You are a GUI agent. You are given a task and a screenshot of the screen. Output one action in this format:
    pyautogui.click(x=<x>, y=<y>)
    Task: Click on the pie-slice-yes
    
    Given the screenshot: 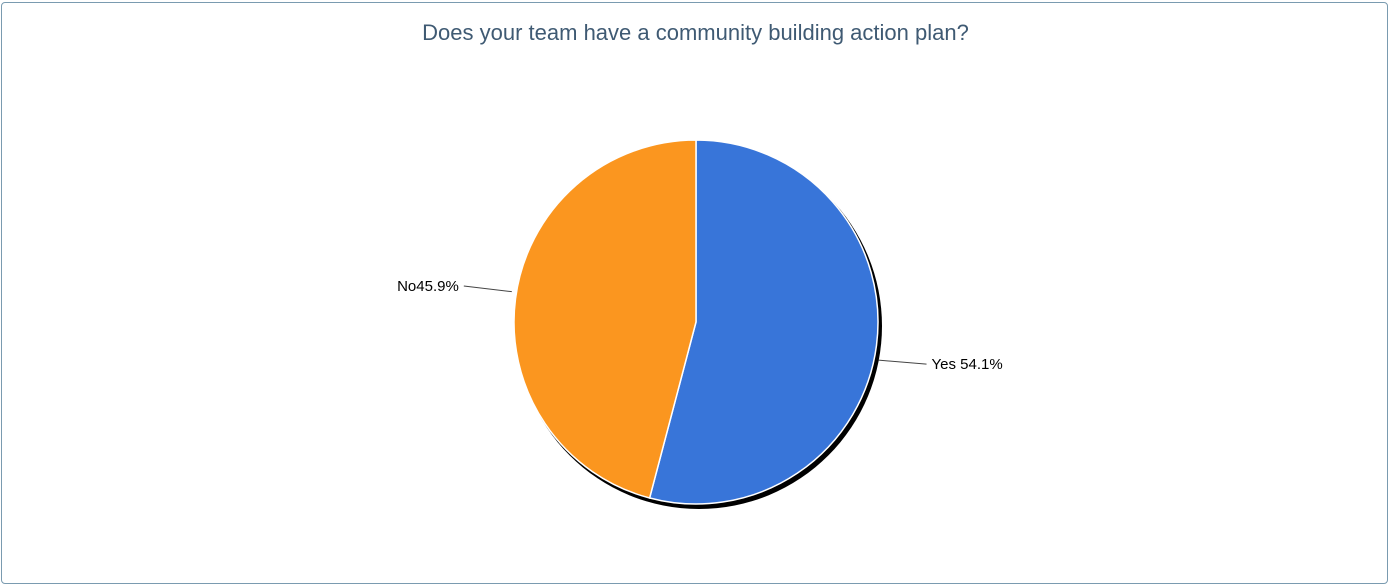 What is the action you would take?
    pyautogui.click(x=763, y=322)
    